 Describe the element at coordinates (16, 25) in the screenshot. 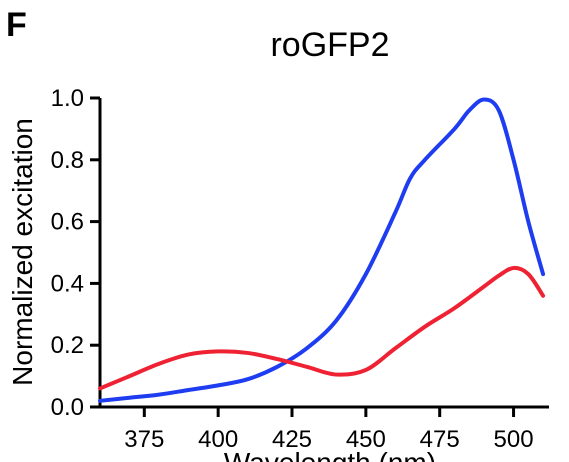

I see `panel-label: F` at that location.